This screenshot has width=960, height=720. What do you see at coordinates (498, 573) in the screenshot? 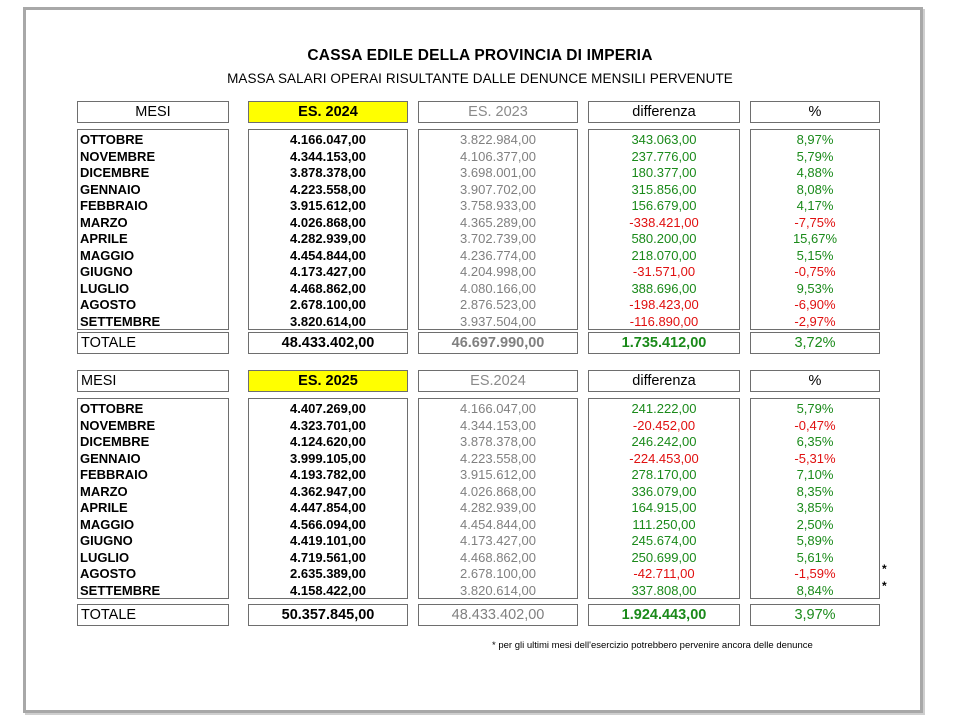
I see `previous-cell: 2.678.100,00` at bounding box center [498, 573].